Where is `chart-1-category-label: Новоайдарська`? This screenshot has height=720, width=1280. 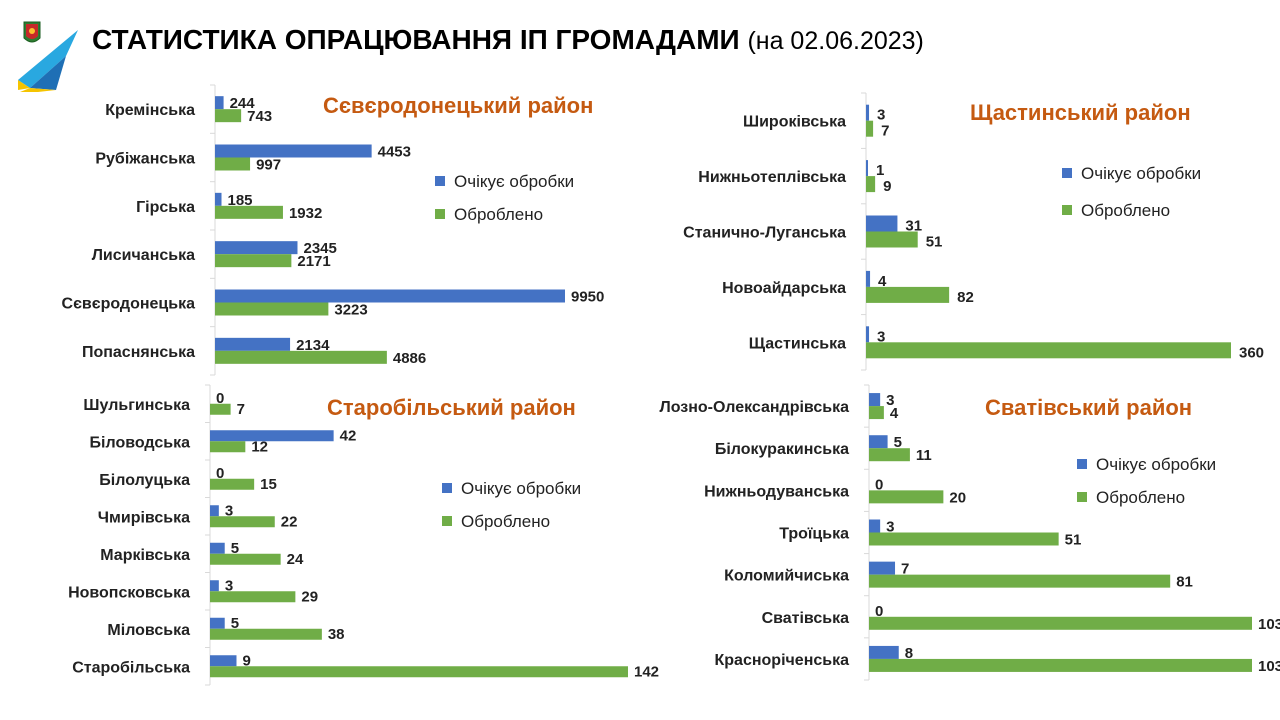
chart-1-category-label: Новоайдарська is located at coordinates (784, 288).